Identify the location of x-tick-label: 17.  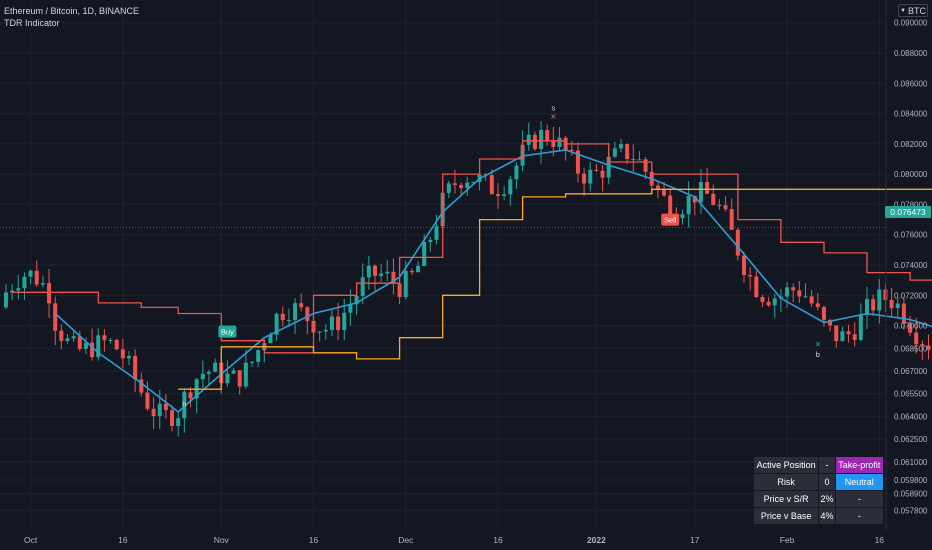
(695, 540).